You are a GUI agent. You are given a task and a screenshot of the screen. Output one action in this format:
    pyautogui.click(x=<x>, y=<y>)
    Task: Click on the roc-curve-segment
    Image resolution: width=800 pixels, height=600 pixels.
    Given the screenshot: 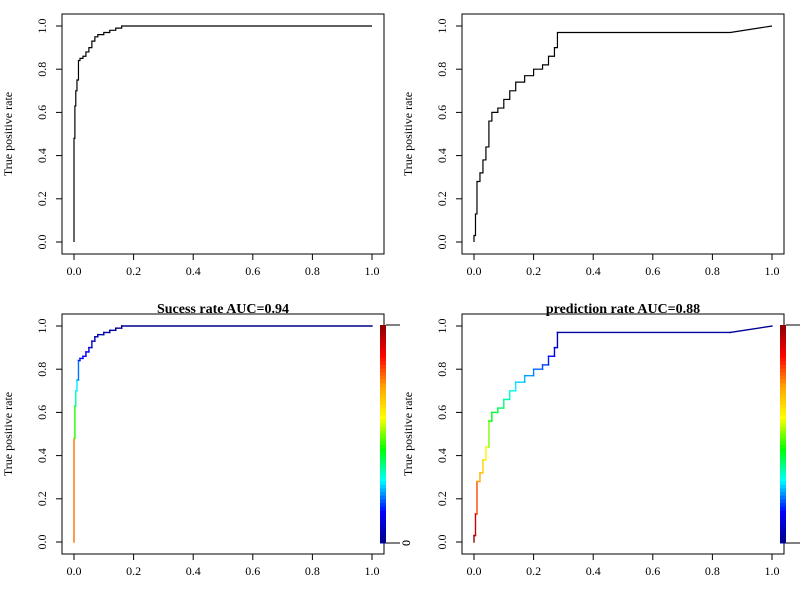 What is the action you would take?
    pyautogui.click(x=751, y=329)
    